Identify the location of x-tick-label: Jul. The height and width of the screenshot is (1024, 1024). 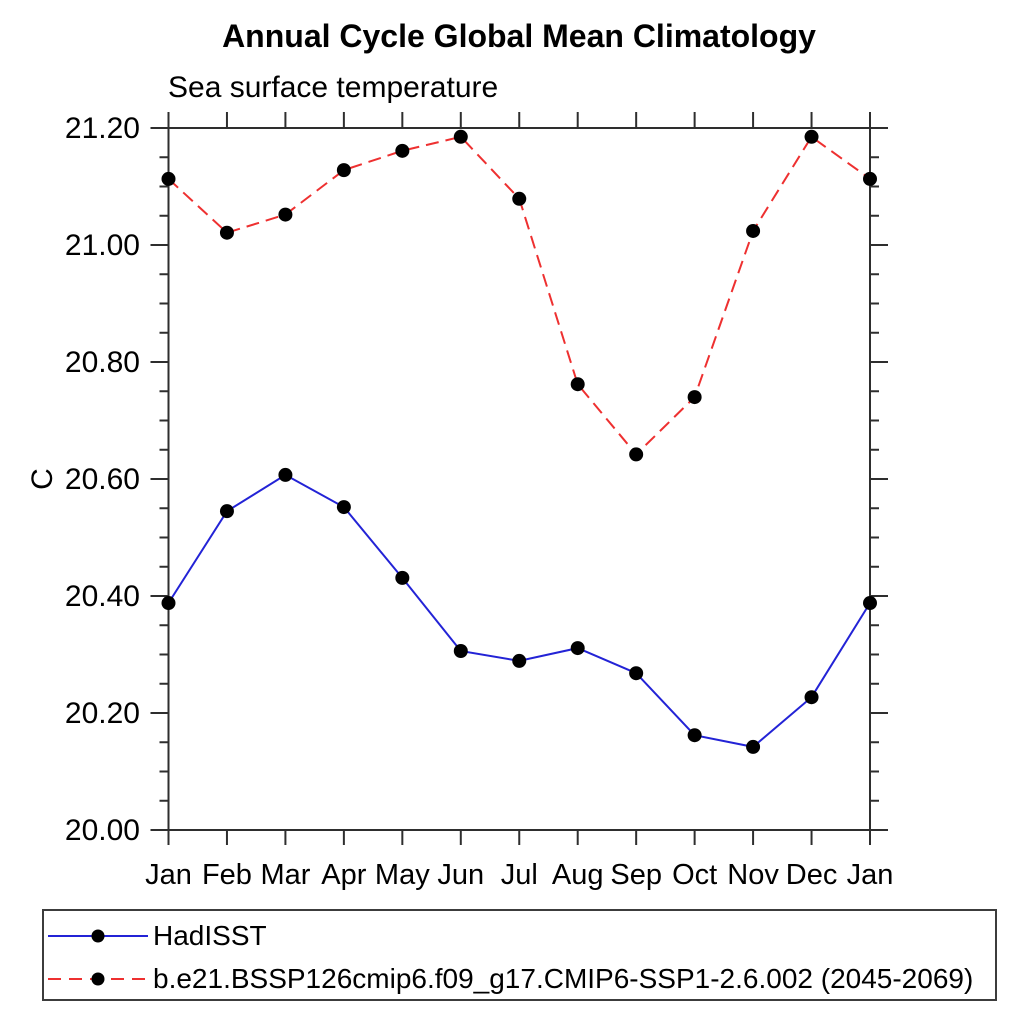
(519, 875).